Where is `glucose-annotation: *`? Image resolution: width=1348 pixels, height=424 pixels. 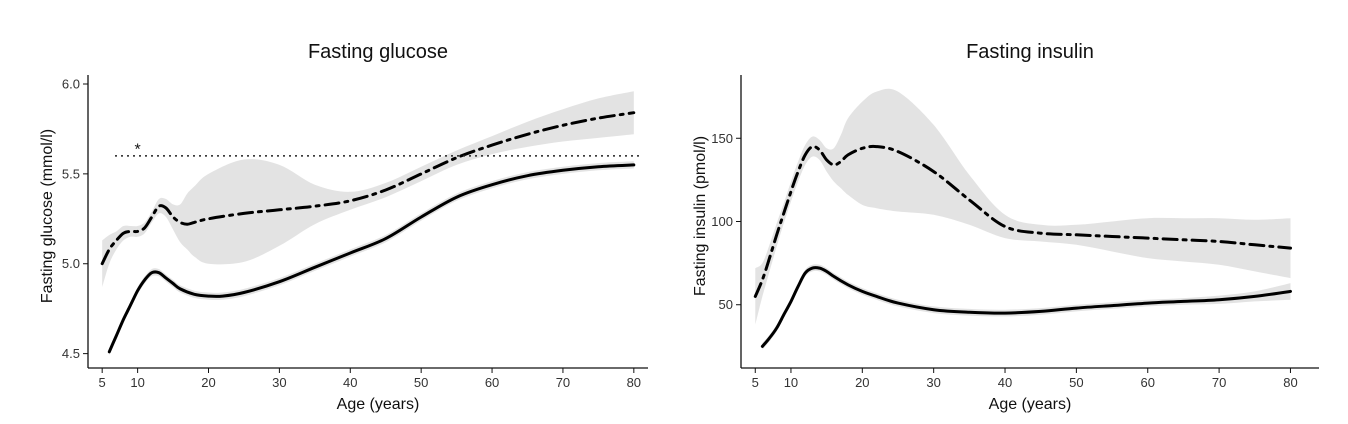
glucose-annotation: * is located at coordinates (138, 150).